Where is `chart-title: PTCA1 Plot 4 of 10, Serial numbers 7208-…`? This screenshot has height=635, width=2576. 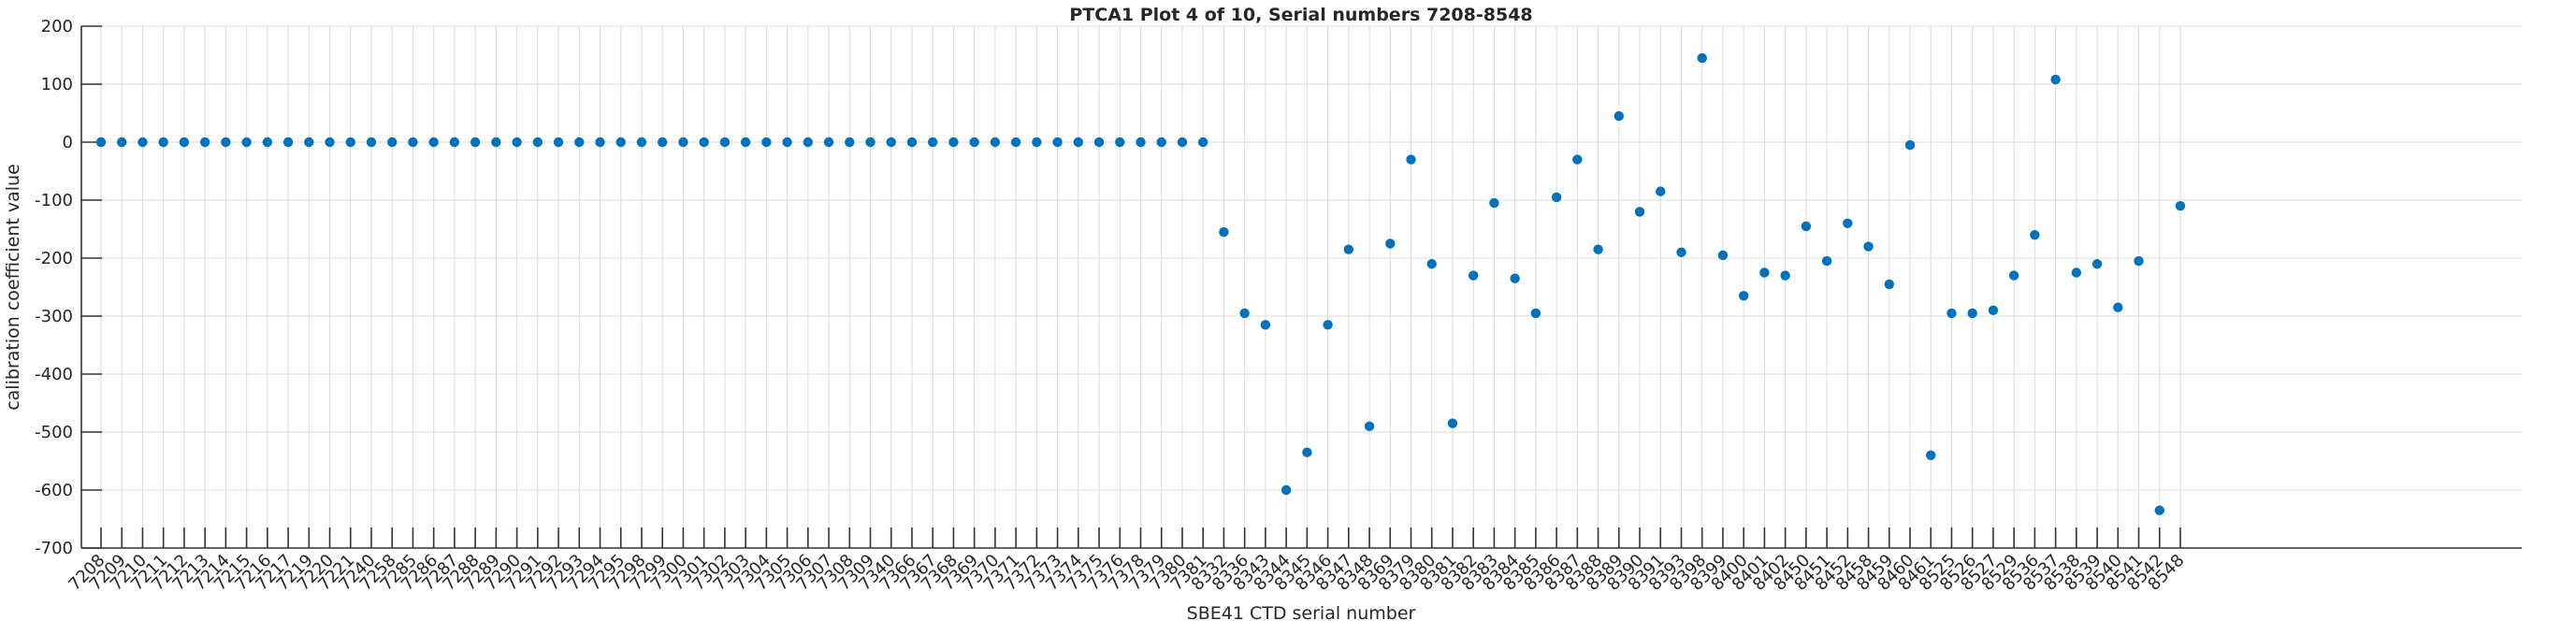
chart-title: PTCA1 Plot 4 of 10, Serial numbers 7208-… is located at coordinates (1300, 15).